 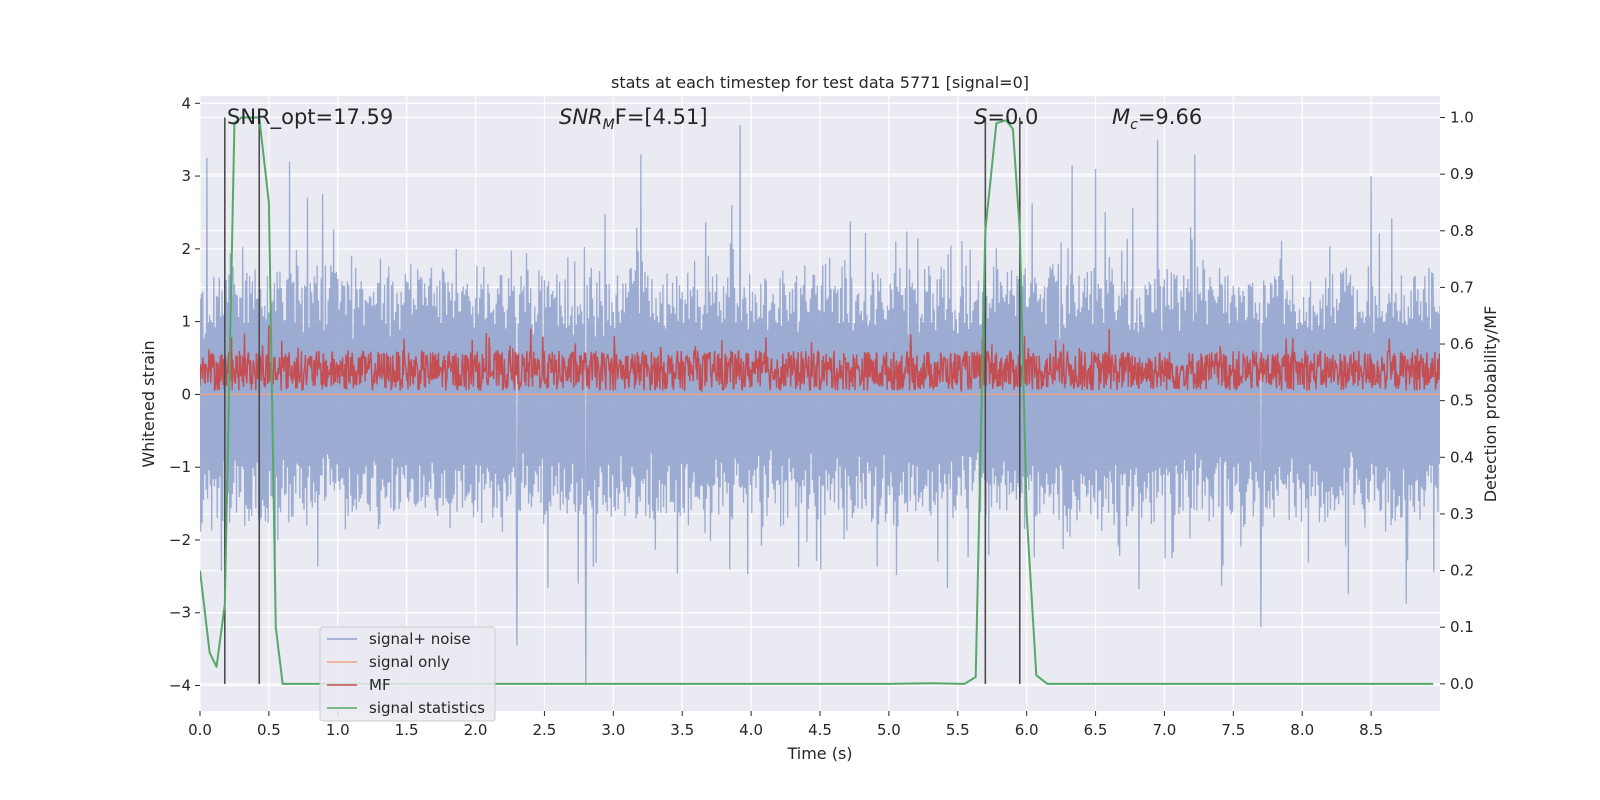 I want to click on y-right-tick-label: 0.2, so click(x=1462, y=571).